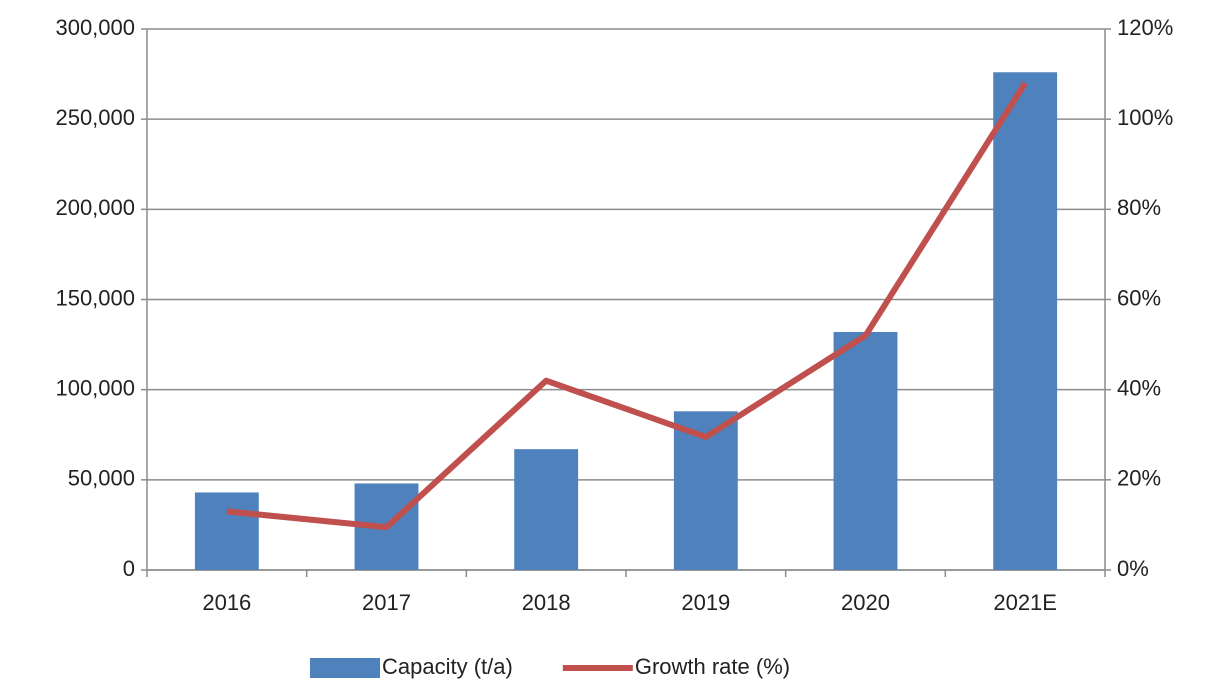  I want to click on legend-label: Growth rate (%), so click(712, 666).